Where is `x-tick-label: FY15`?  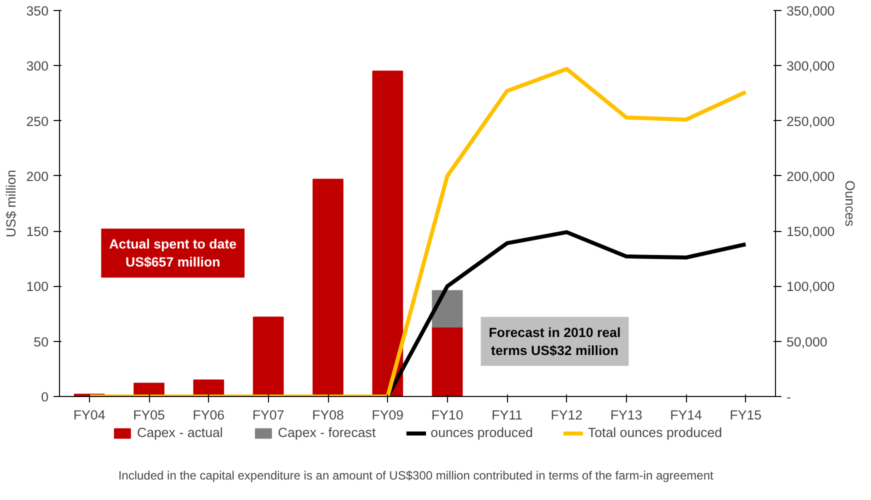 x-tick-label: FY15 is located at coordinates (746, 415).